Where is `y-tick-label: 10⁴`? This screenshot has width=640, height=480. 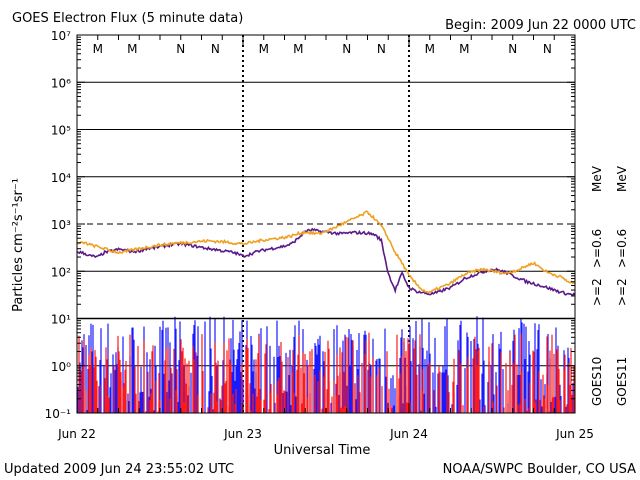
y-tick-label: 10⁴ is located at coordinates (61, 178).